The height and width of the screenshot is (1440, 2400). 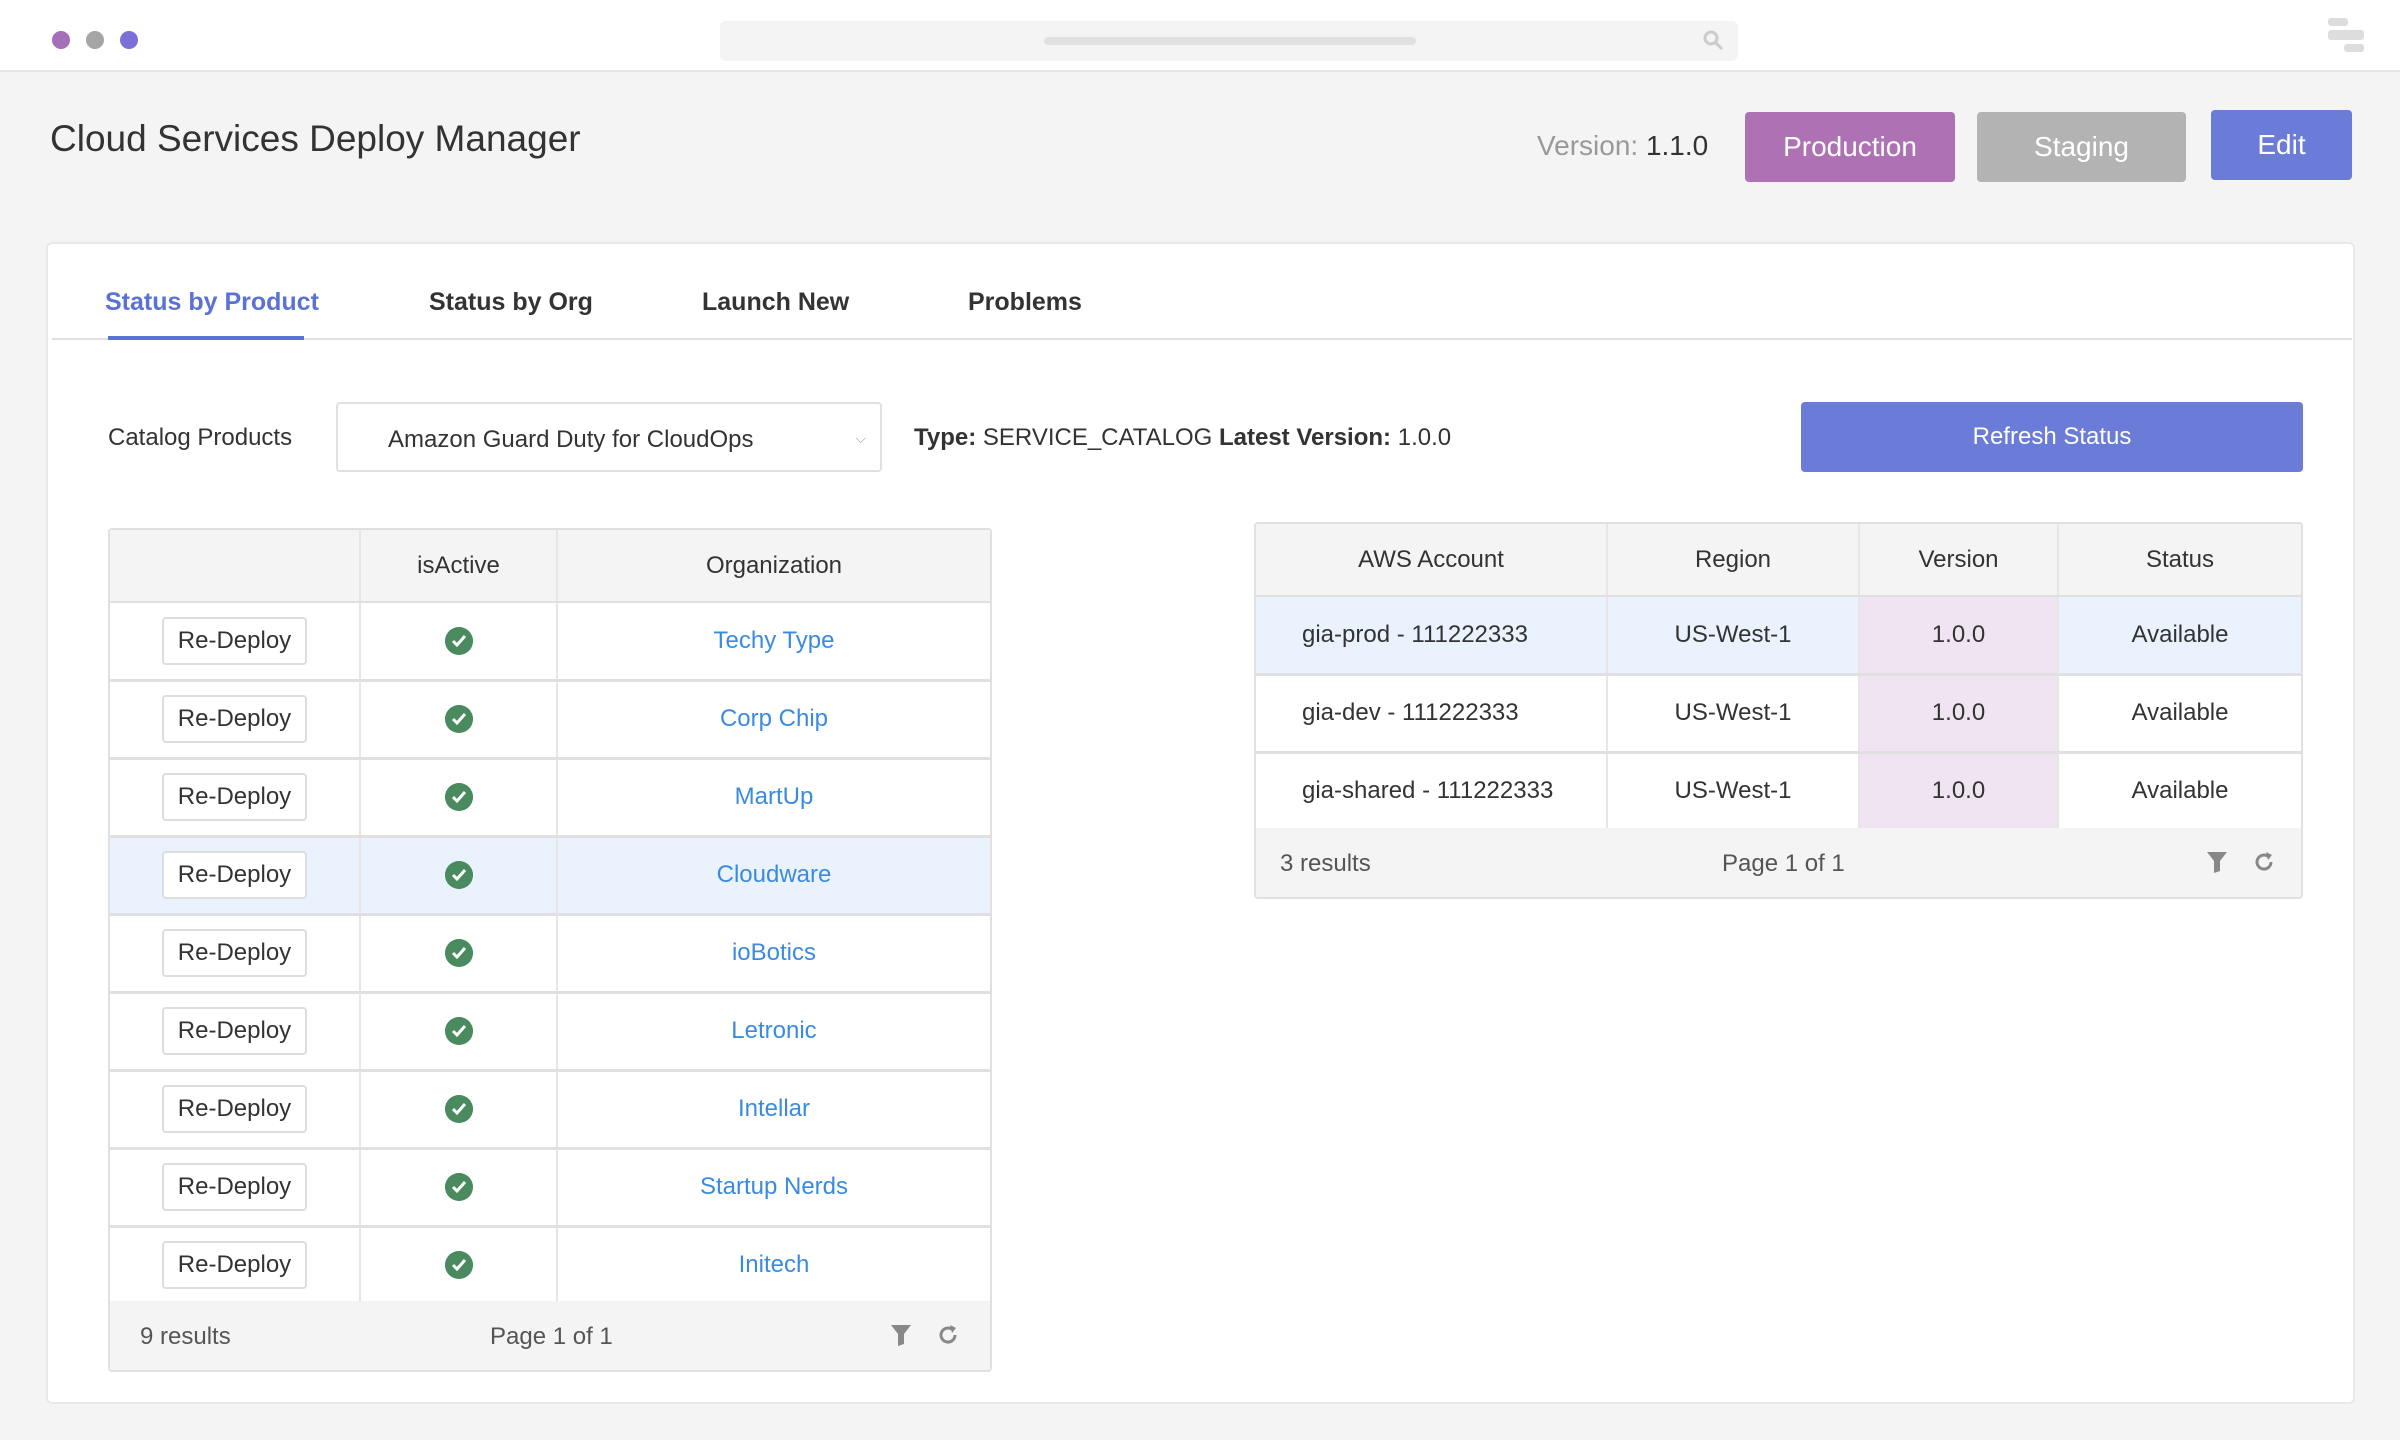 I want to click on organization-link: MartUp, so click(x=774, y=796).